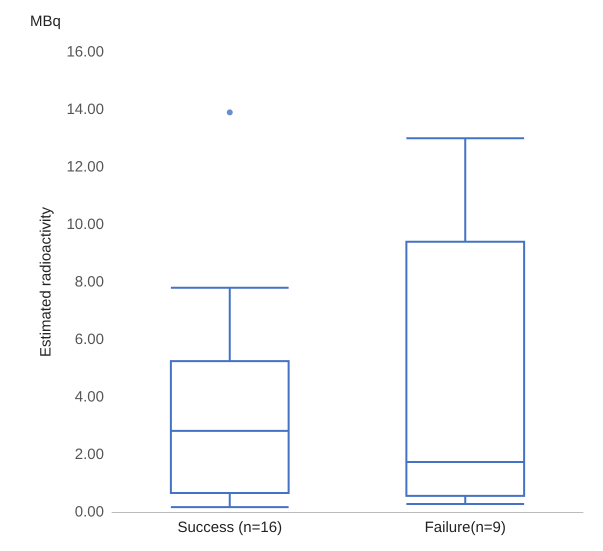 Image resolution: width=603 pixels, height=551 pixels. What do you see at coordinates (465, 527) in the screenshot?
I see `x-tick-label: Failure(n=9)` at bounding box center [465, 527].